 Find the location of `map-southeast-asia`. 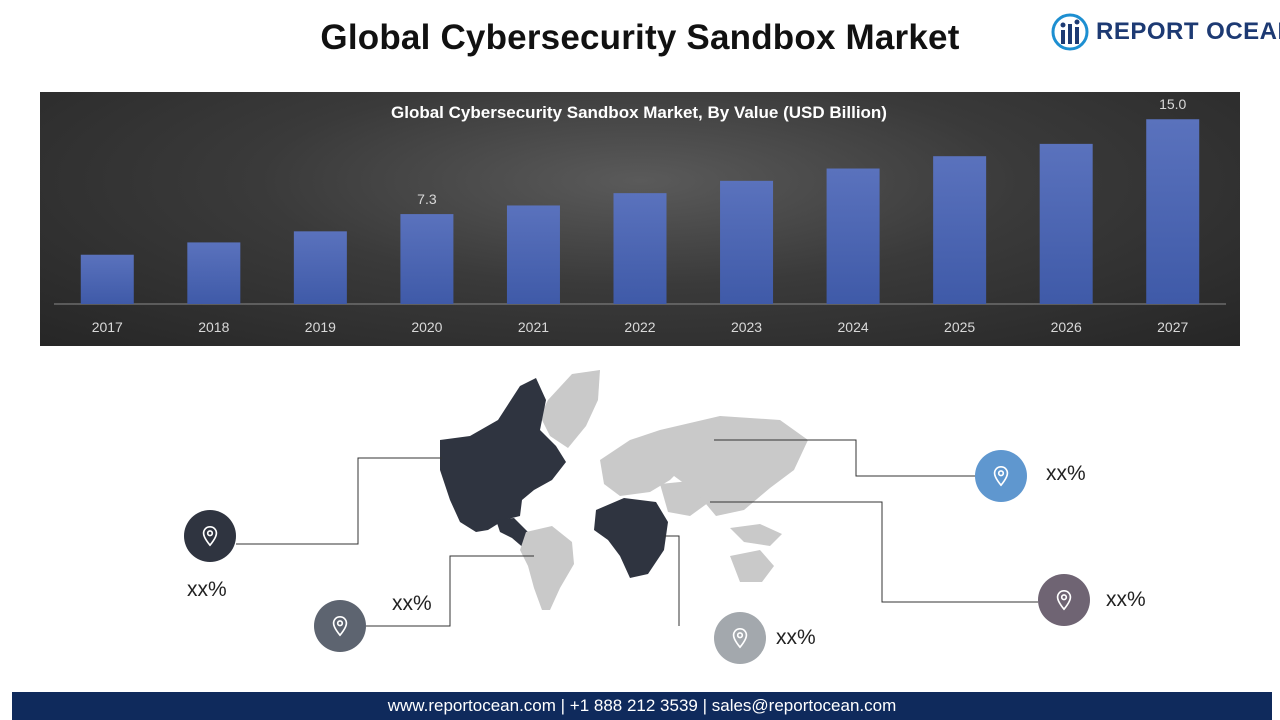

map-southeast-asia is located at coordinates (756, 535).